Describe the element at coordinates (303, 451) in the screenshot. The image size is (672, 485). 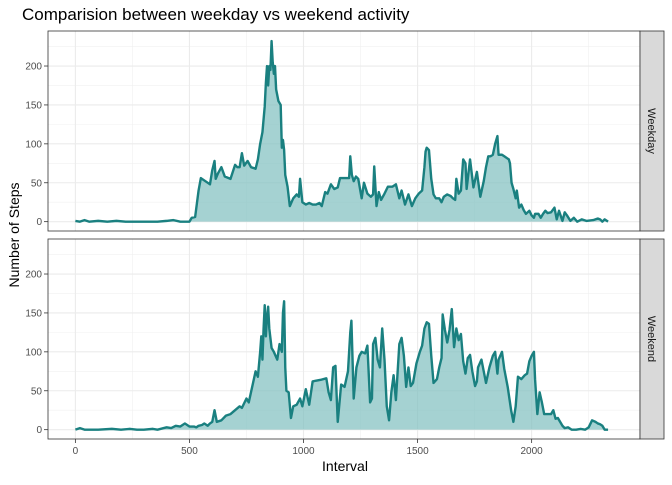
I see `x-tick-label: 1000` at that location.